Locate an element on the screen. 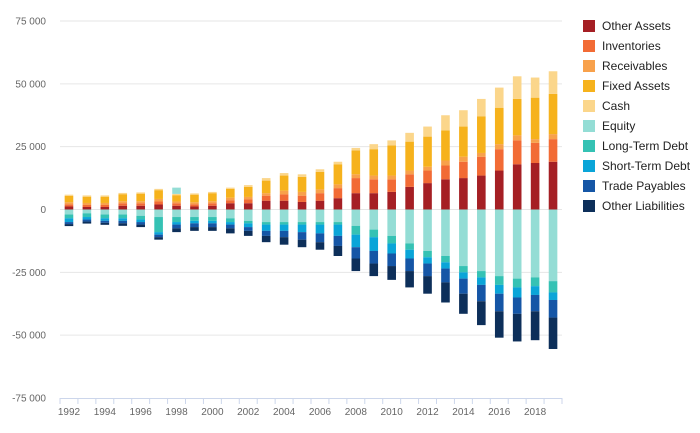  legend-item-other-liabilities: Other Liabilities is located at coordinates (636, 206).